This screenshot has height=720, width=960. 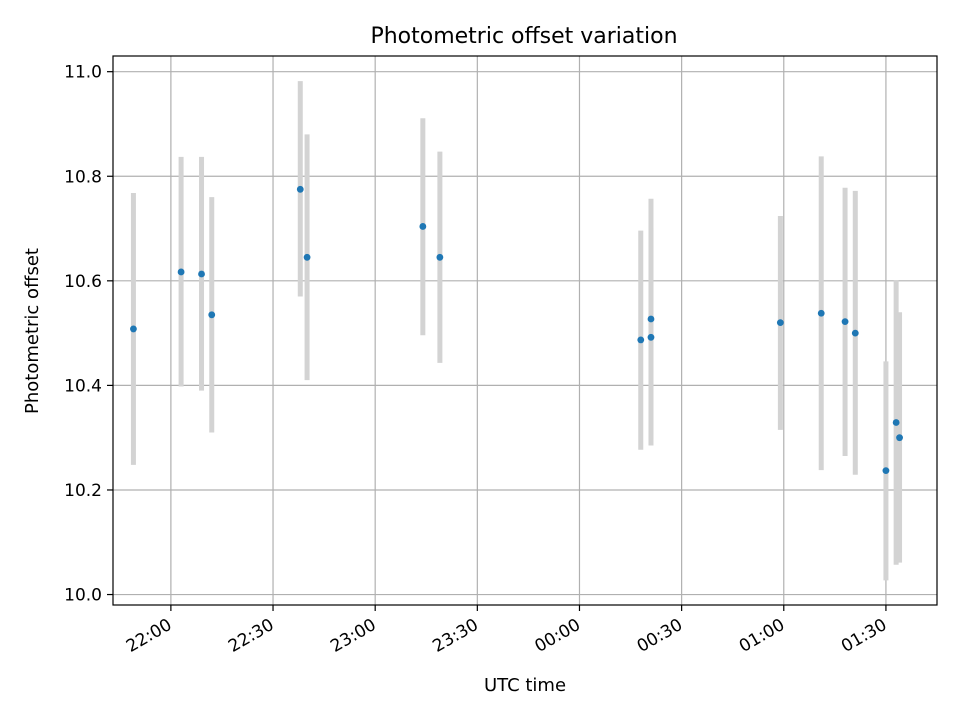 What do you see at coordinates (525, 685) in the screenshot?
I see `x-axis-label: UTC time` at bounding box center [525, 685].